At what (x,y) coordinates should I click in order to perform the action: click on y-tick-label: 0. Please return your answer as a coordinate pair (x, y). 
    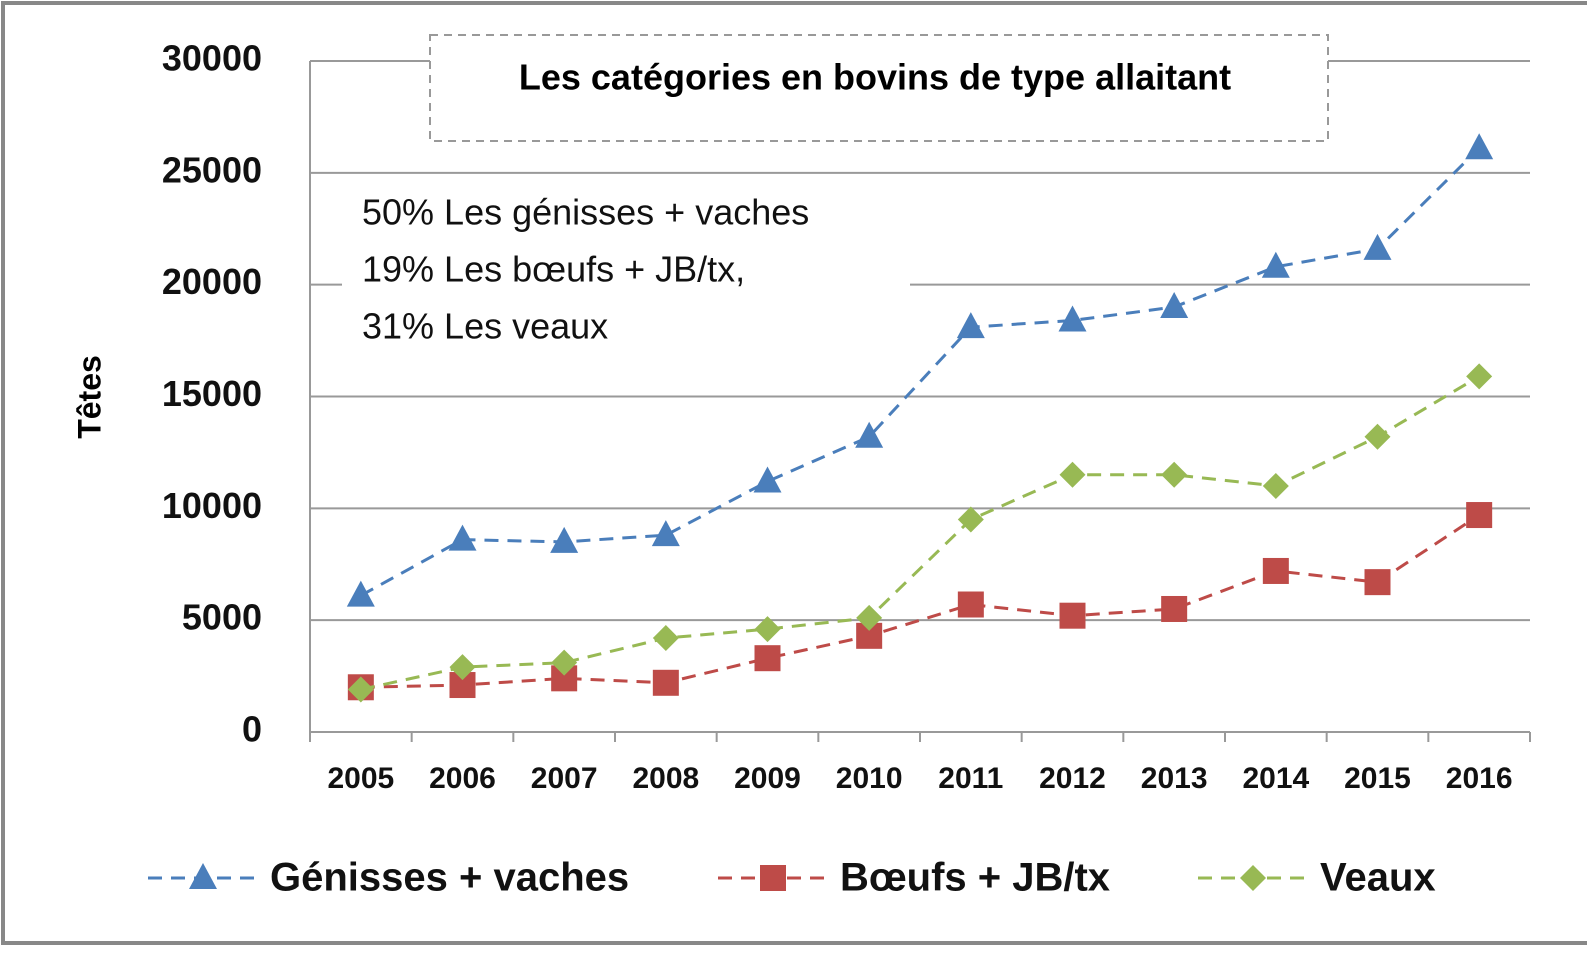
    Looking at the image, I should click on (252, 729).